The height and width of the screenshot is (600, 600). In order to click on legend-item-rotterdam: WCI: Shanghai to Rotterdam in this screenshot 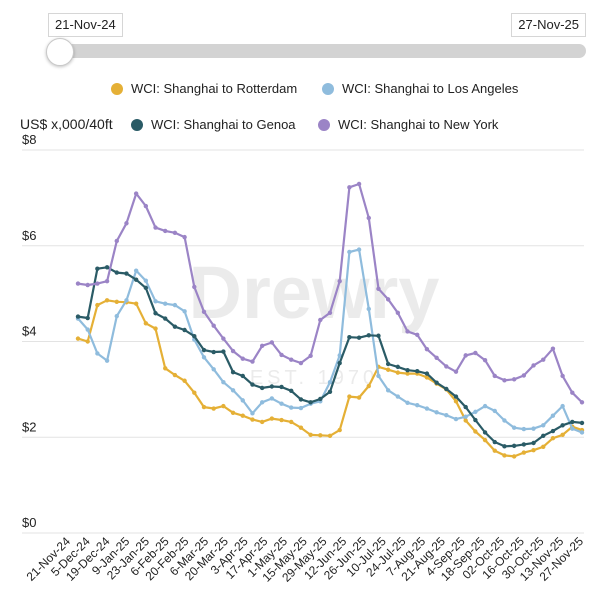, I will do `click(204, 88)`.